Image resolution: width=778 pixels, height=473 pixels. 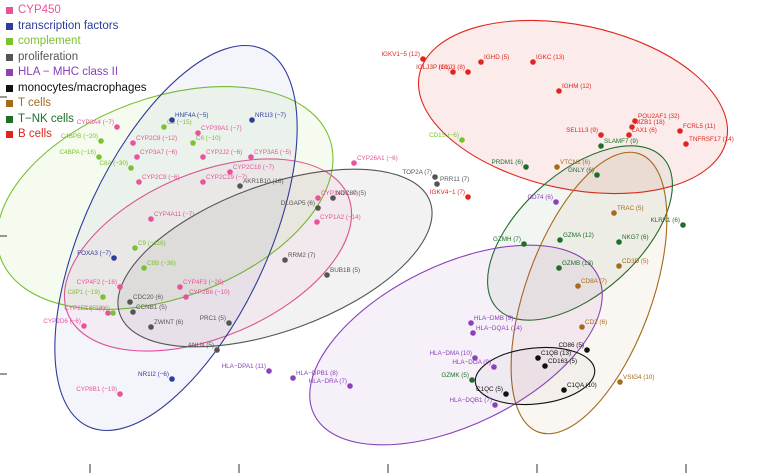 What do you see at coordinates (205, 140) in the screenshot?
I see `gene-point: C6 (−10)` at bounding box center [205, 140].